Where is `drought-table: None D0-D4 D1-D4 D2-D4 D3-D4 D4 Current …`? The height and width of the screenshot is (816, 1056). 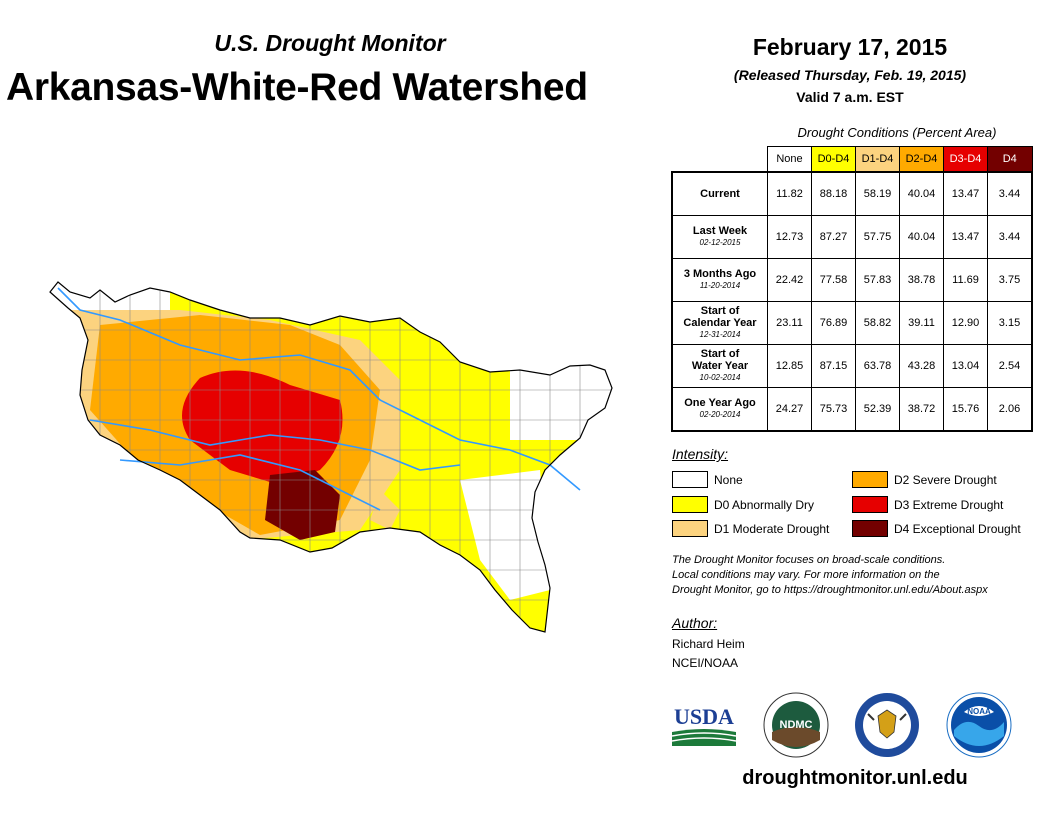
drought-table: None D0-D4 D1-D4 D2-D4 D3-D4 D4 Current … is located at coordinates (852, 289).